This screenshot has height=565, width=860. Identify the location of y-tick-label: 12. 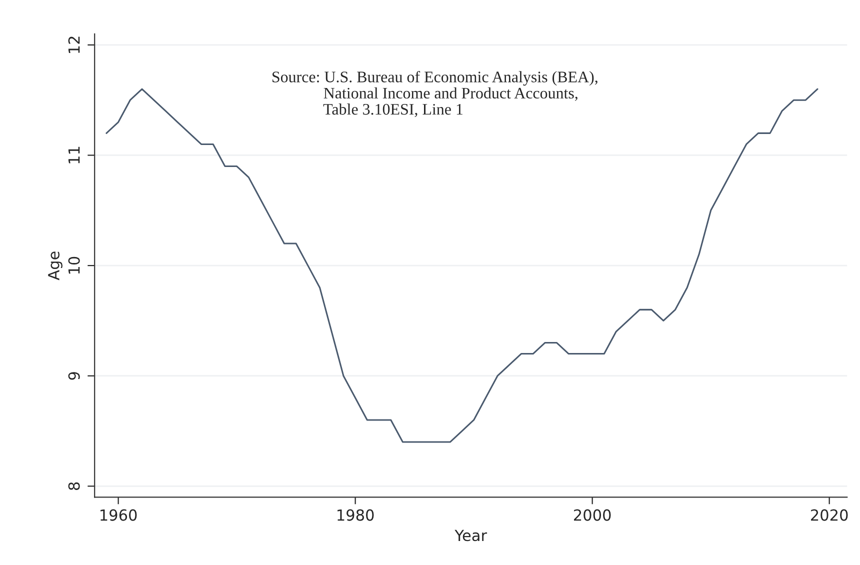
(74, 44).